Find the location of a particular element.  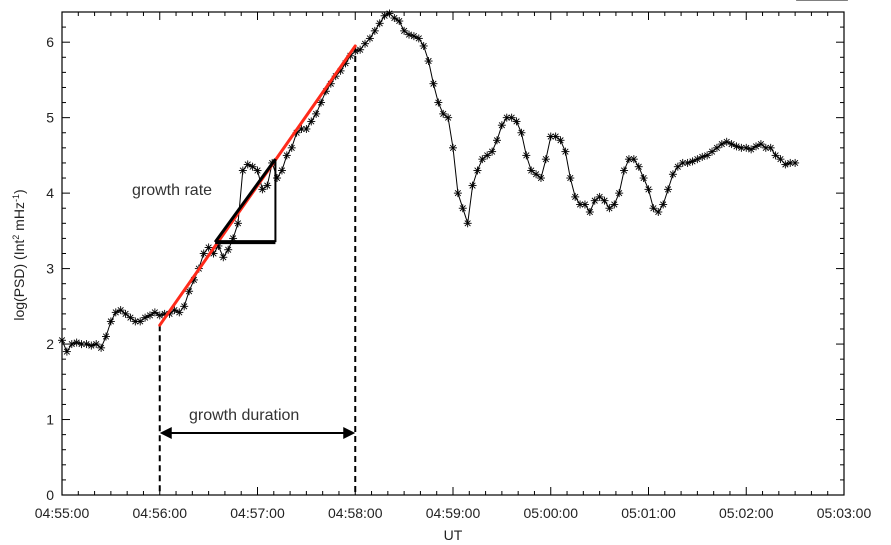

y-axis-tick-labels: 0 1 2 3 4 5 6 is located at coordinates (50, 268).